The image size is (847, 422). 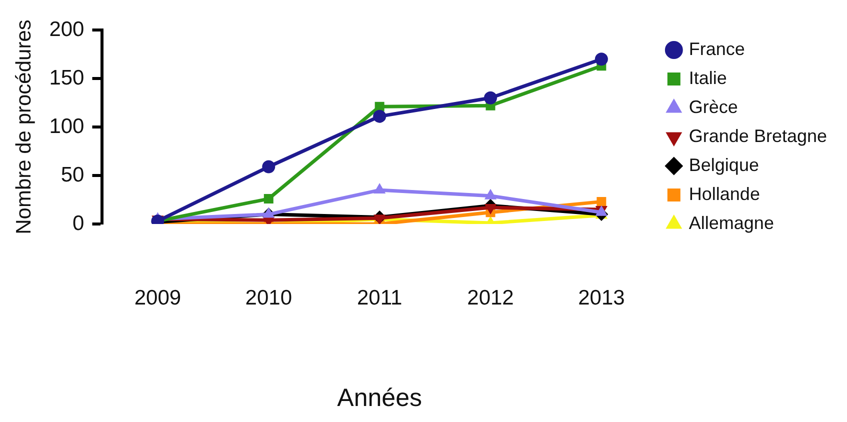 What do you see at coordinates (713, 106) in the screenshot?
I see `legend-label: Grèce` at bounding box center [713, 106].